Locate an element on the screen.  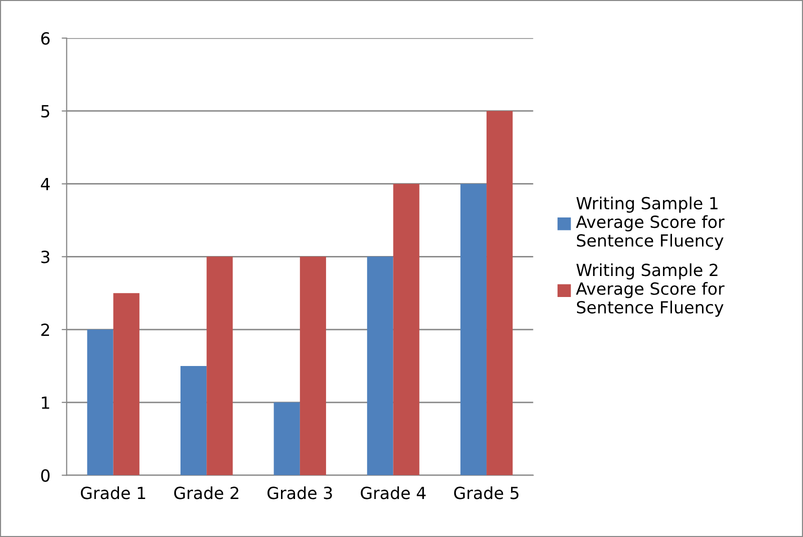
y-tick-label: 1 is located at coordinates (46, 402).